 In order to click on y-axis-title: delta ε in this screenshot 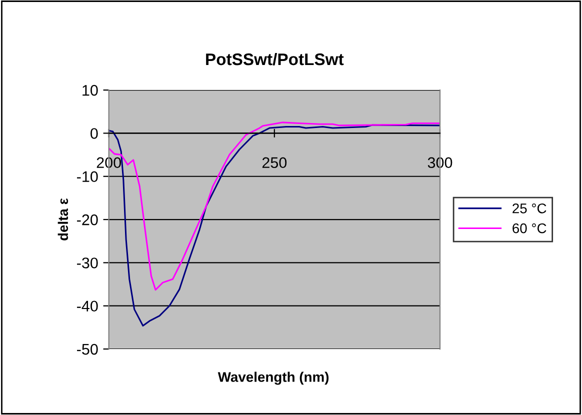, I will do `click(63, 219)`.